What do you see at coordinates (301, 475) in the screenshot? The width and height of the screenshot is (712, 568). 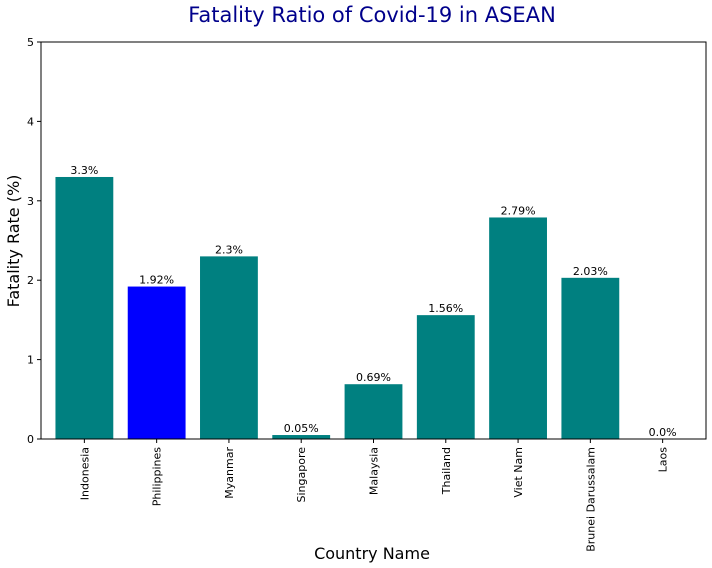 I see `x-tick-label-singapore: Singapore` at bounding box center [301, 475].